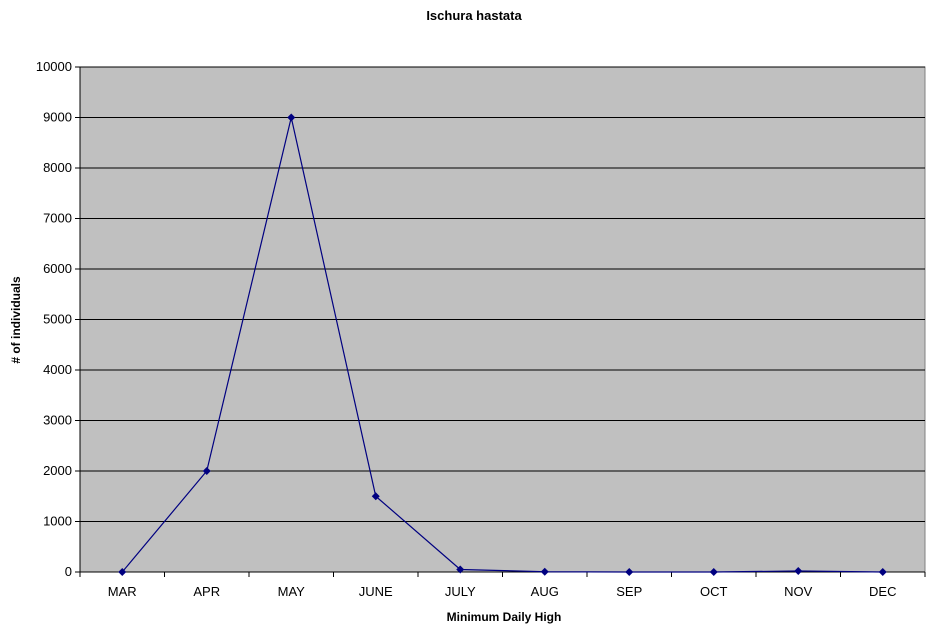 The image size is (933, 629). What do you see at coordinates (798, 591) in the screenshot?
I see `x-tick-label: NOV` at bounding box center [798, 591].